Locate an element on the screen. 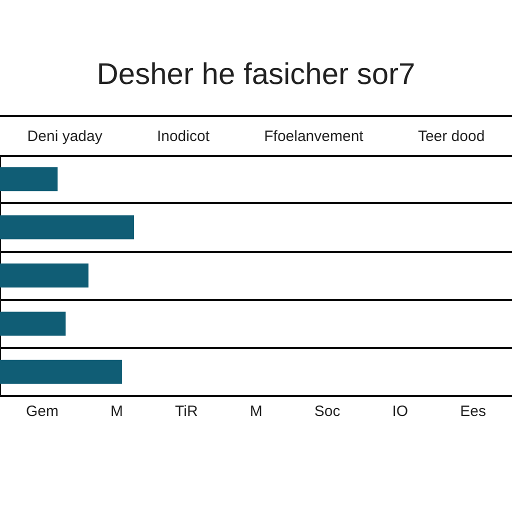  text: Ees is located at coordinates (473, 411).